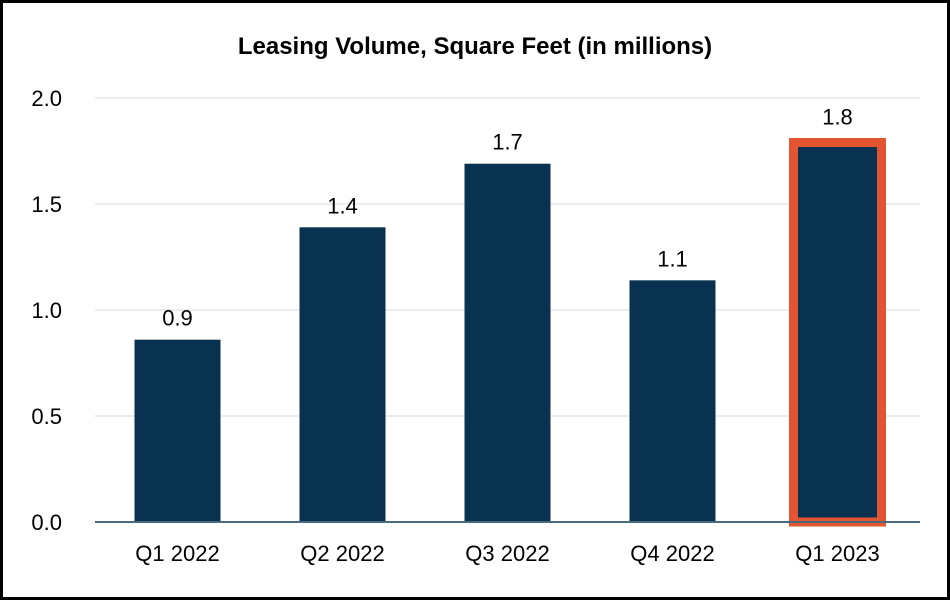 This screenshot has height=600, width=950. Describe the element at coordinates (46, 416) in the screenshot. I see `y-tick-label: 0.5` at that location.